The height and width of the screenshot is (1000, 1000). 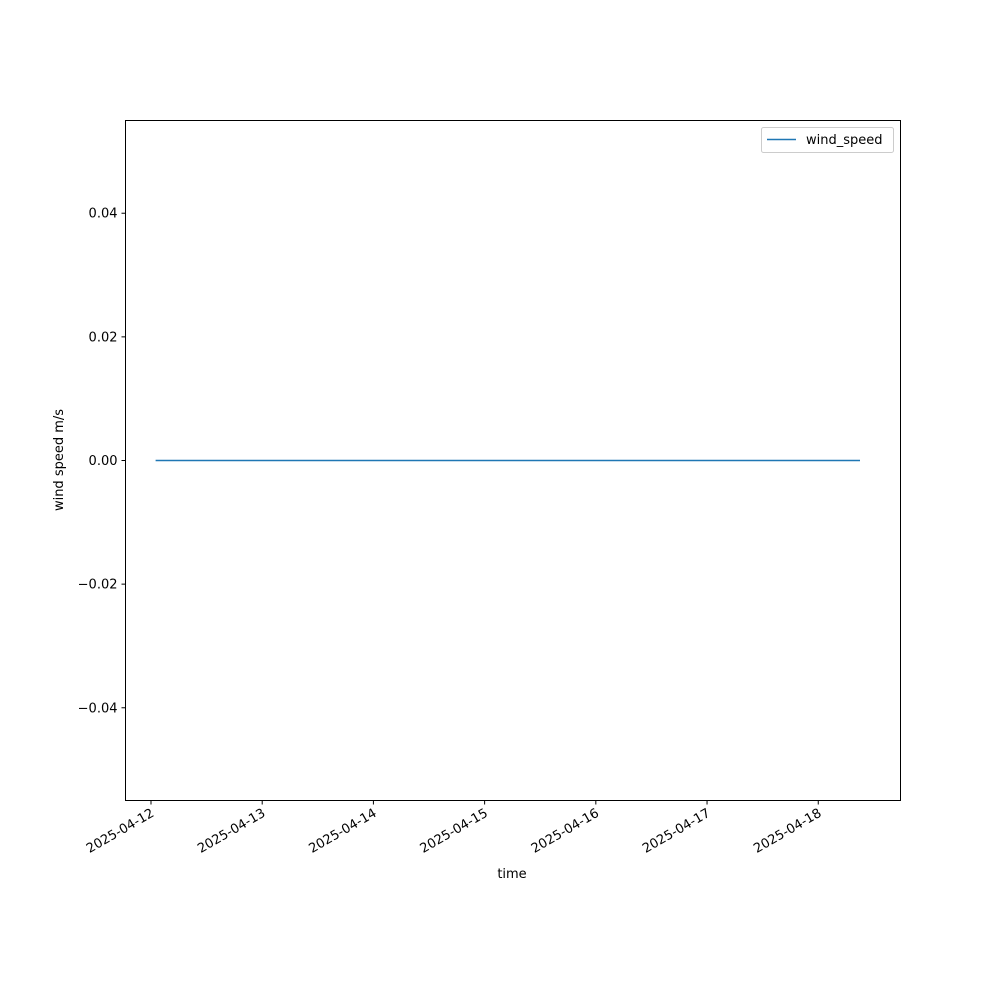 I want to click on y-tick-label: 0.04, so click(x=103, y=214).